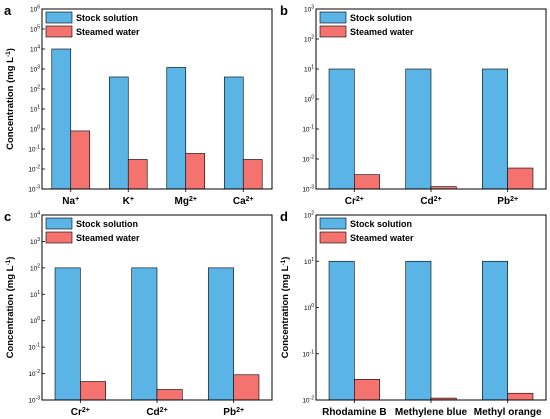 Image resolution: width=550 pixels, height=419 pixels. Describe the element at coordinates (7, 216) in the screenshot. I see `panel-letter: c` at that location.